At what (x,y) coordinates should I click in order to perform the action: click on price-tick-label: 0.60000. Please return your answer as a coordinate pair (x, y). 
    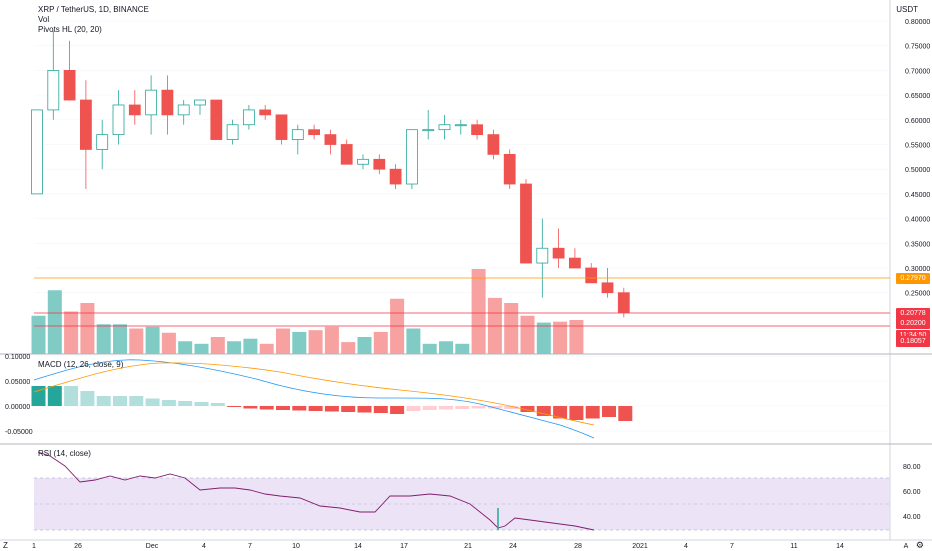
    Looking at the image, I should click on (917, 121).